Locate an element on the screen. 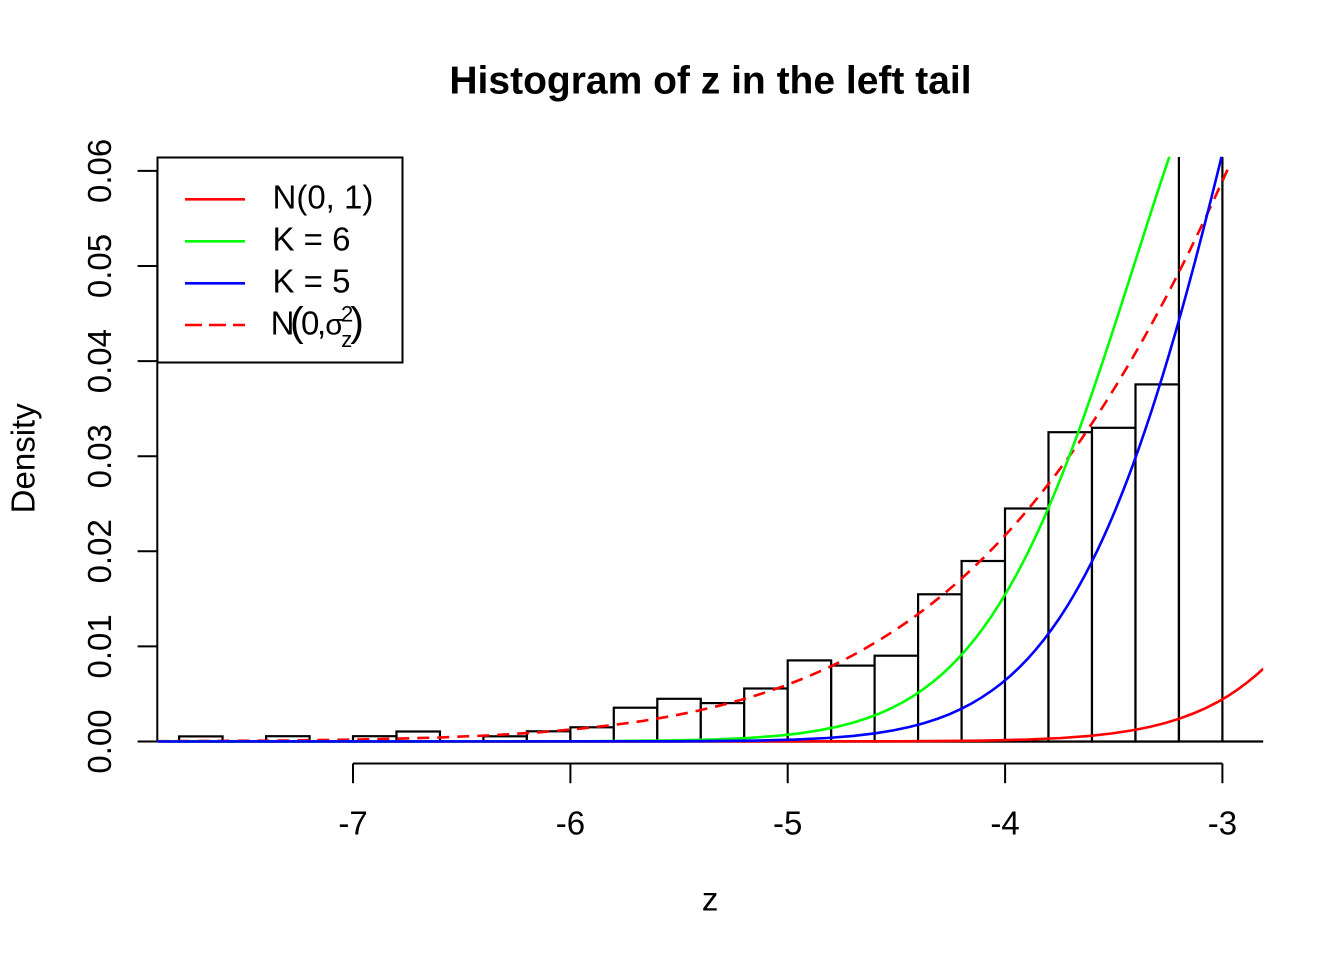 The width and height of the screenshot is (1344, 960). svg-text: N(0, 1) is located at coordinates (323, 197).